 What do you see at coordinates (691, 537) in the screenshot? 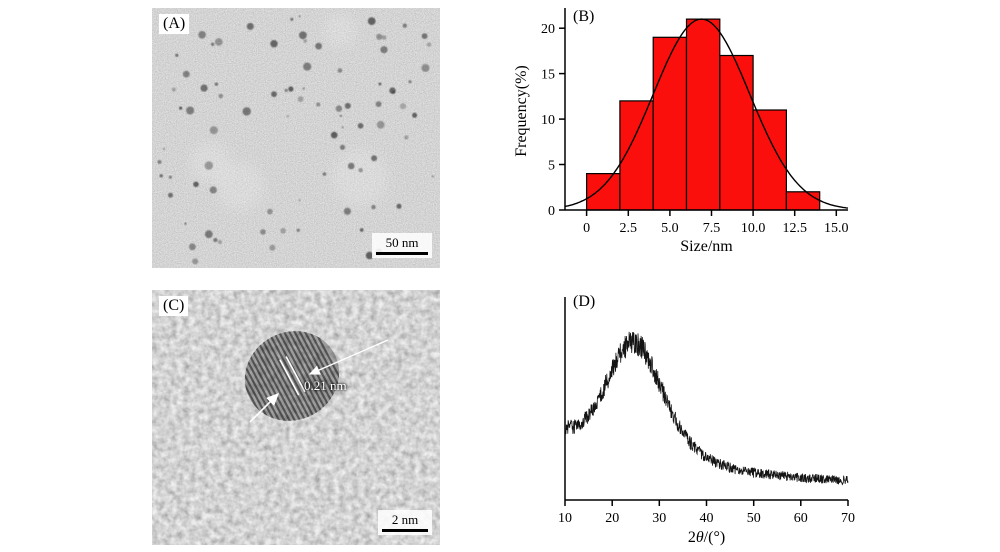
I see `xrd-xlabel-part: 2` at bounding box center [691, 537].